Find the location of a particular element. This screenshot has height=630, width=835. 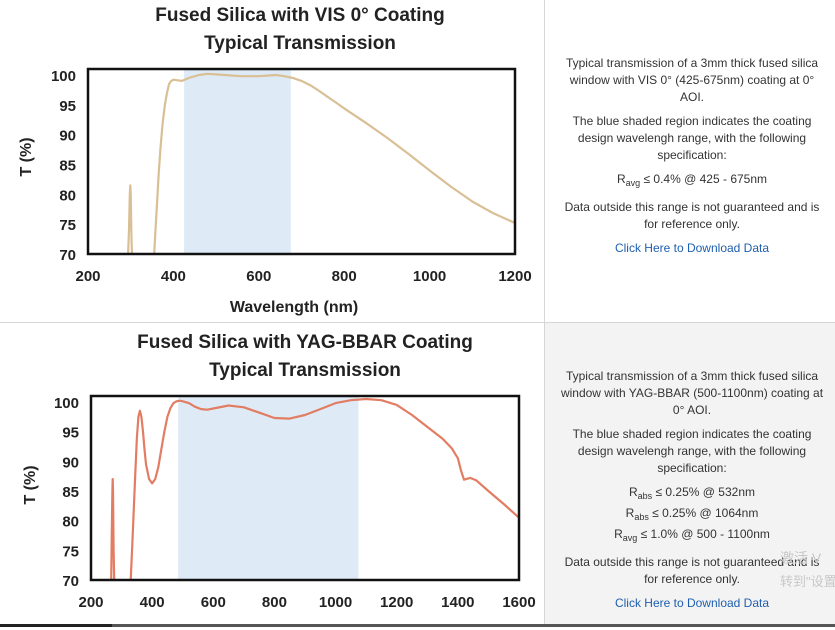

spec-list: Ravg ≤ 0.4% @ 425 - 675nm is located at coordinates (692, 181).